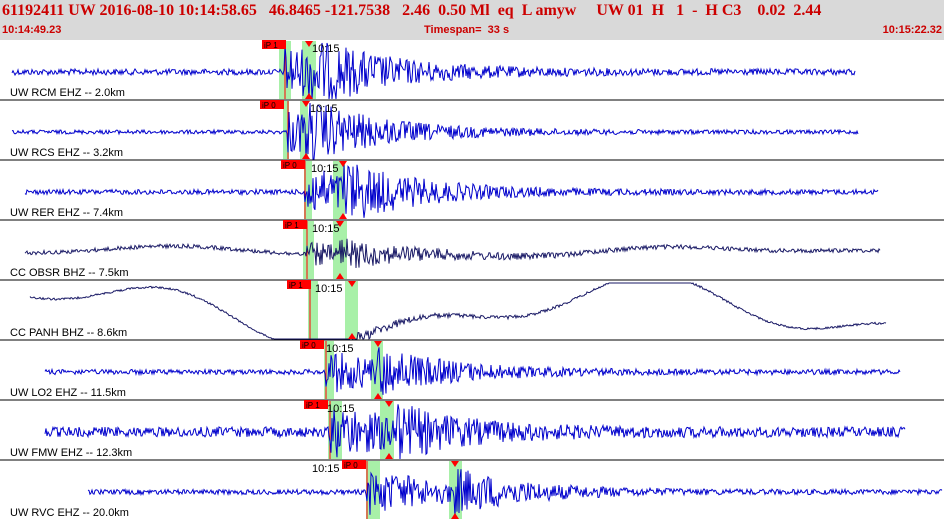 This screenshot has width=944, height=520. Describe the element at coordinates (67, 93) in the screenshot. I see `station-label: UW RCM EHZ -- 2.0km` at that location.